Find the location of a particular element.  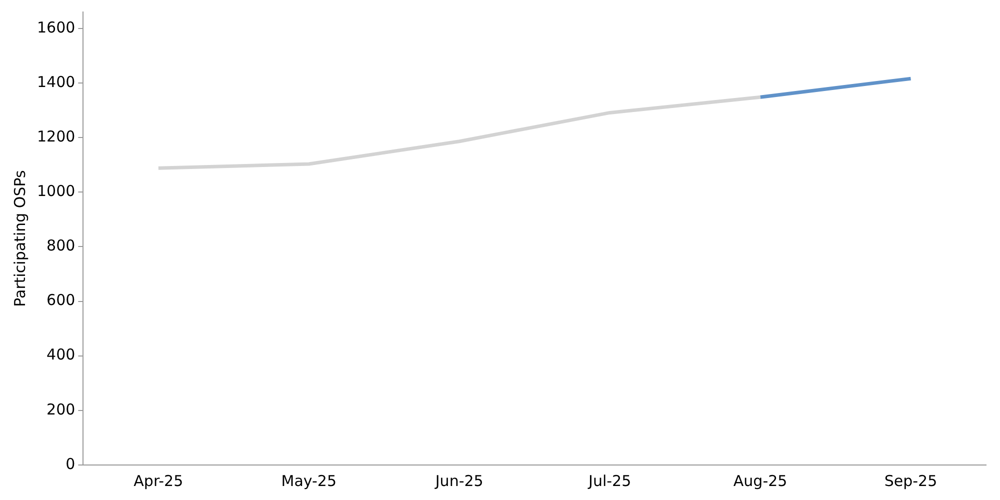

y-tick-label: 1600 is located at coordinates (56, 27).